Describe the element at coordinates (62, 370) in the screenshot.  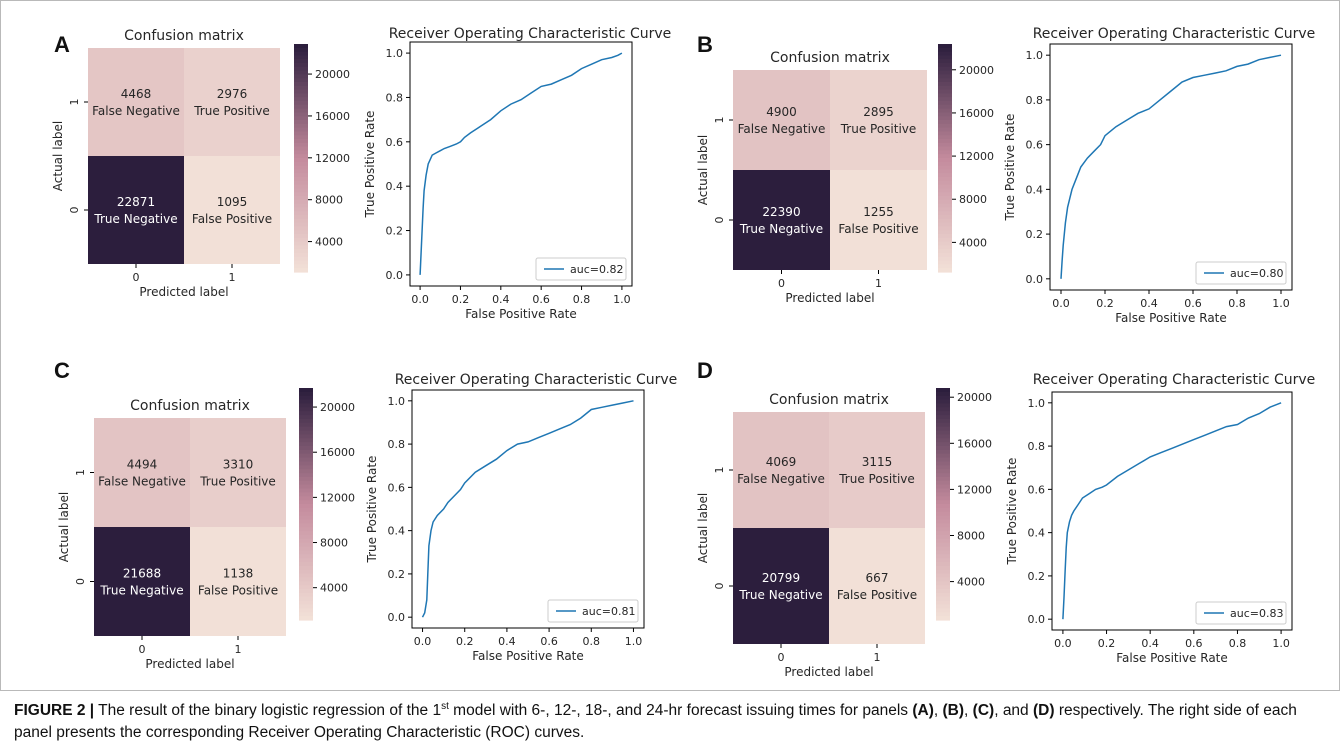
I see `panel-letter: C` at that location.